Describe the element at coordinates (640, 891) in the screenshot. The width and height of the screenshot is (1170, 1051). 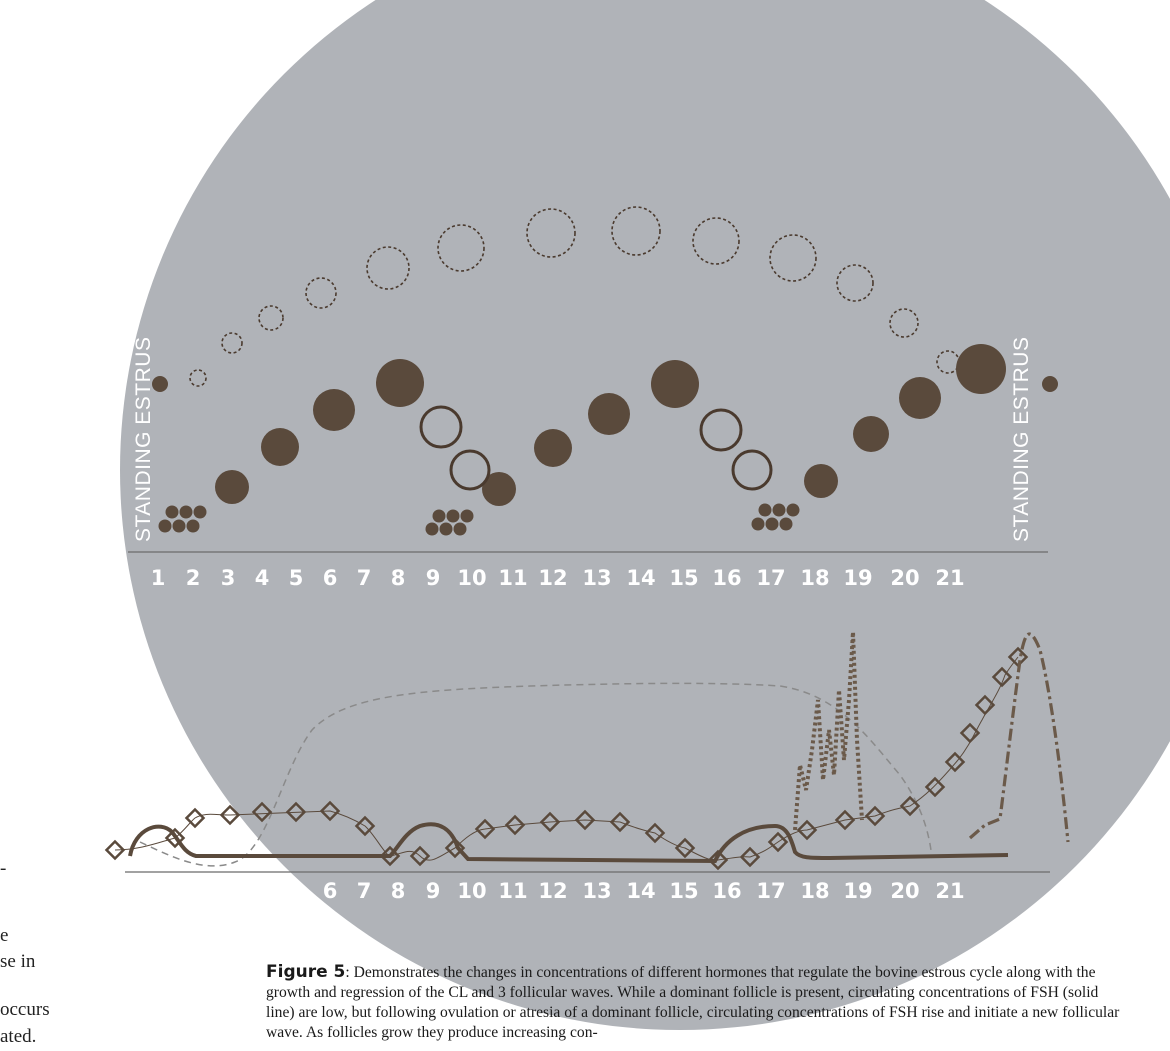
I see `bottom-day-label-14: 14` at that location.